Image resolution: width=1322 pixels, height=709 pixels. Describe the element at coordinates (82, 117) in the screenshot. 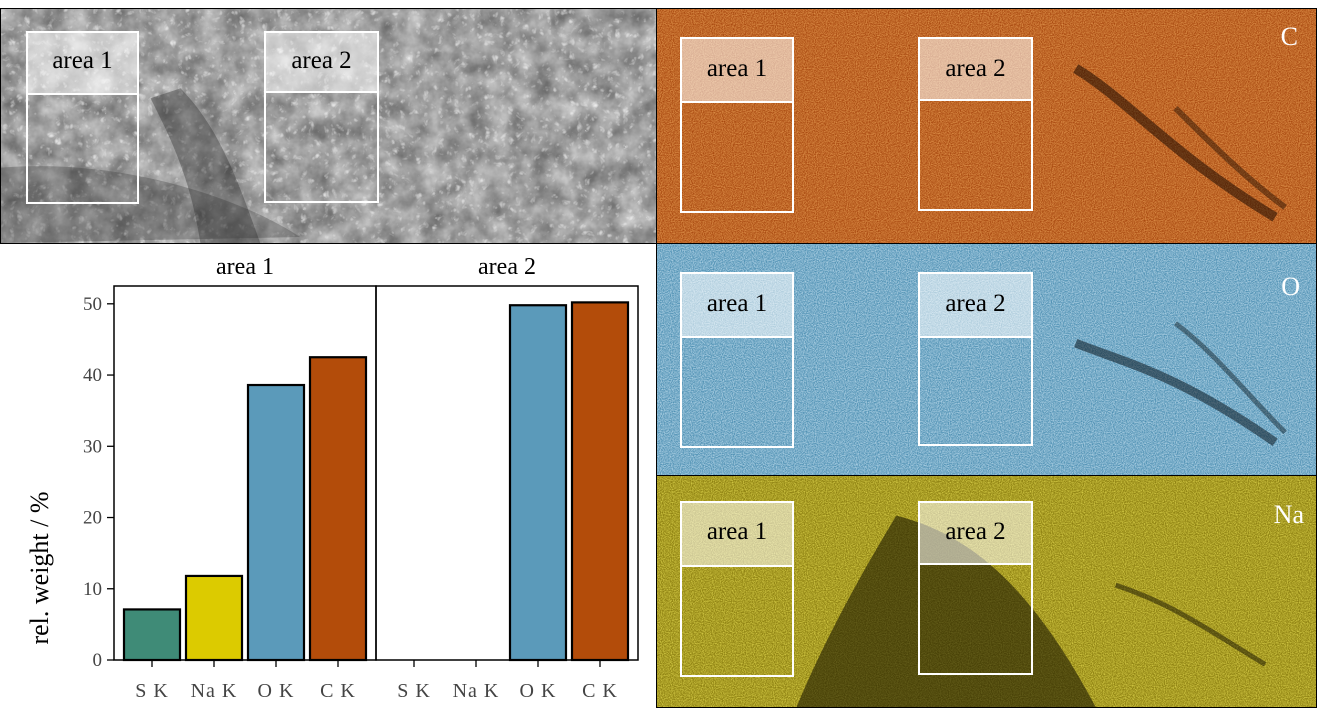

I see `sem-area-1-box: area 1` at that location.